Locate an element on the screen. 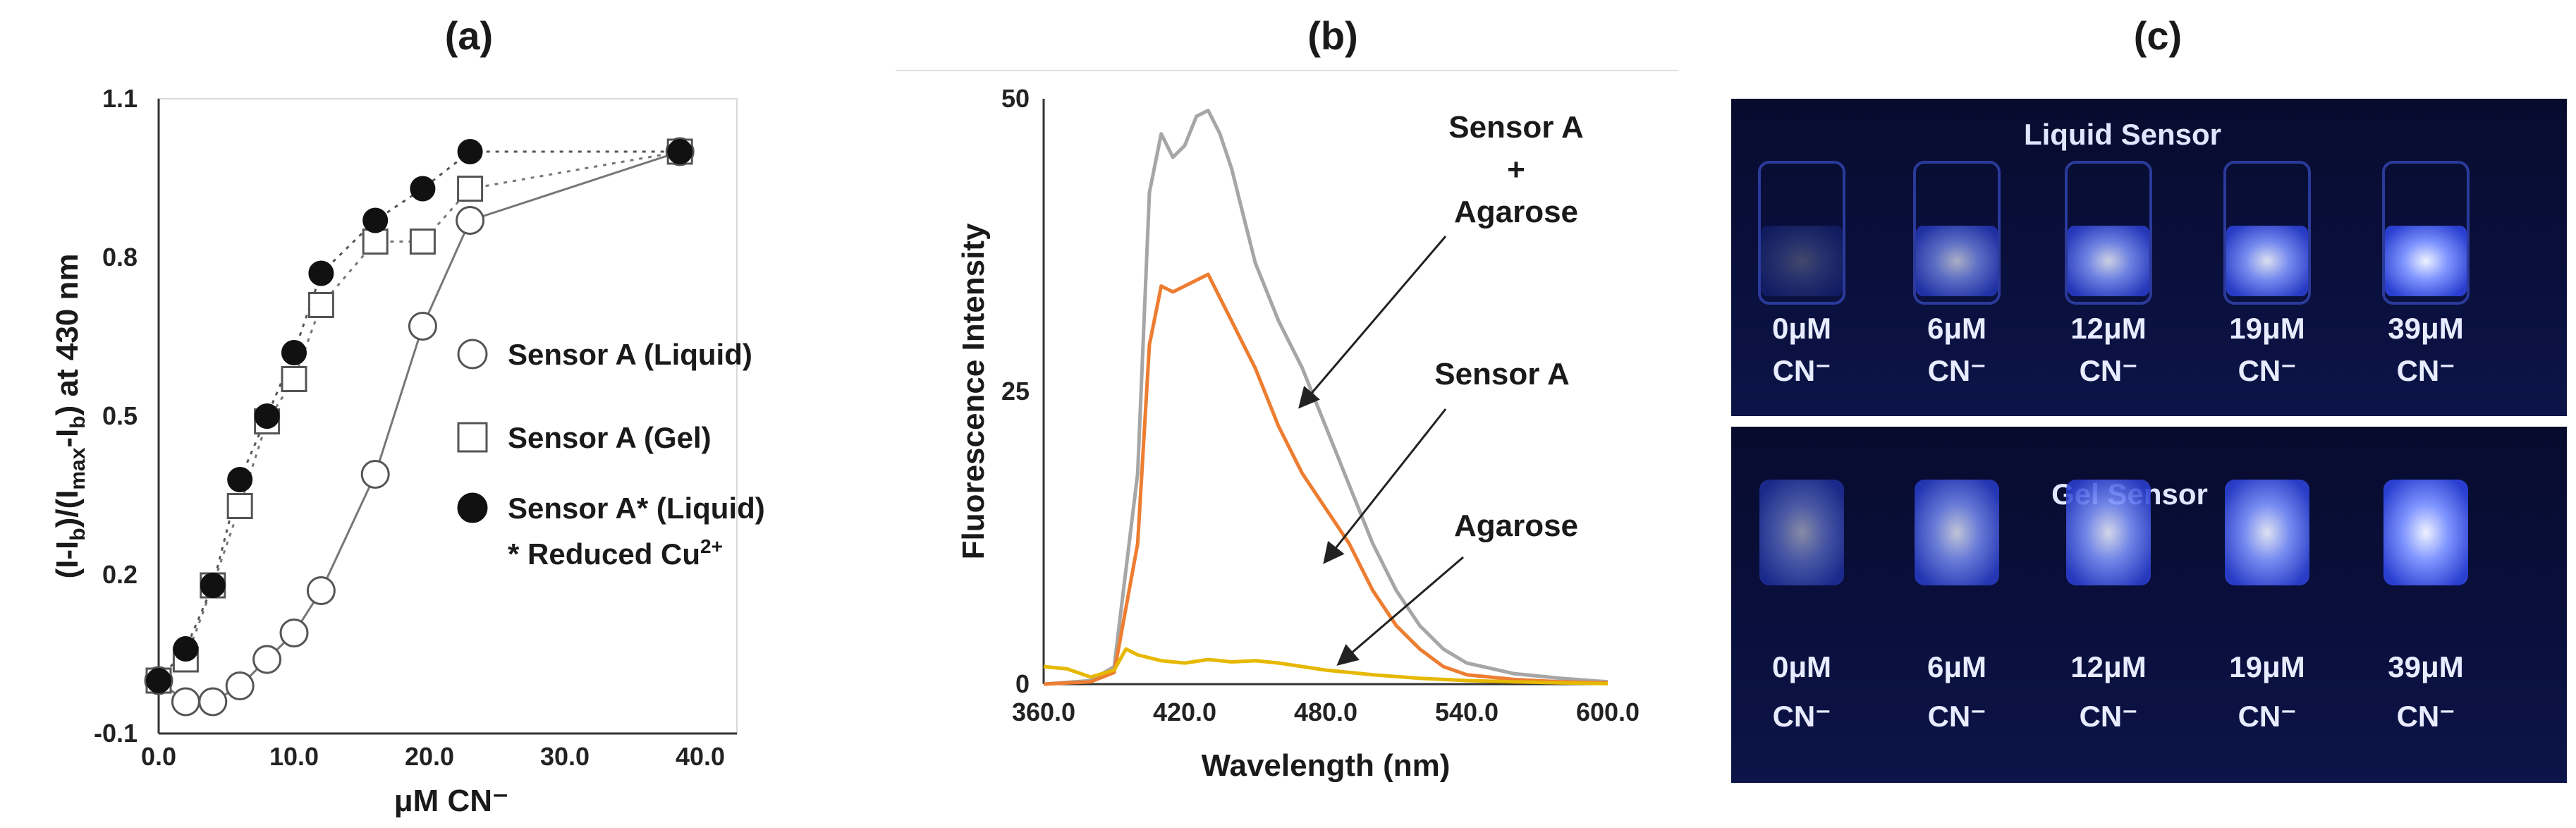 The width and height of the screenshot is (2576, 828). a-xtick-label: 20.0 is located at coordinates (430, 756).